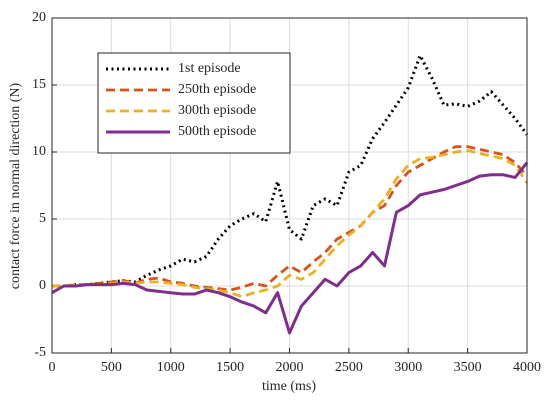 The height and width of the screenshot is (403, 550). What do you see at coordinates (42, 285) in the screenshot?
I see `y-tick-label: 0` at bounding box center [42, 285].